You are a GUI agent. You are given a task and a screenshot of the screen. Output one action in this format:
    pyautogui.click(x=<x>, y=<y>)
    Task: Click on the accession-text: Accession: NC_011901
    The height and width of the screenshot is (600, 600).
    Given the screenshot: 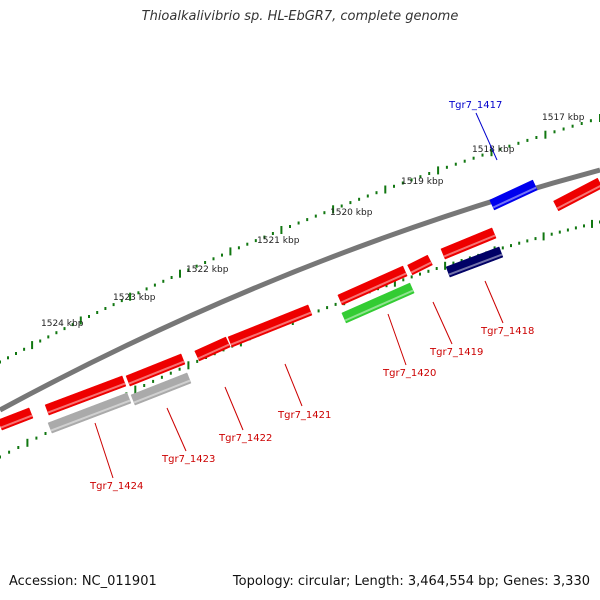 What is the action you would take?
    pyautogui.click(x=83, y=581)
    